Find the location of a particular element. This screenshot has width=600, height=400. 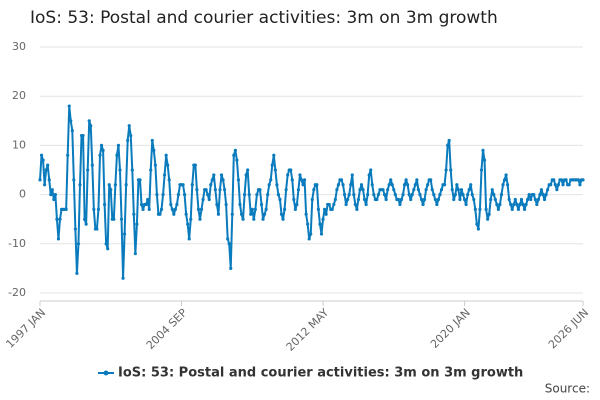

y-tick-label: 10 is located at coordinates (19, 144).